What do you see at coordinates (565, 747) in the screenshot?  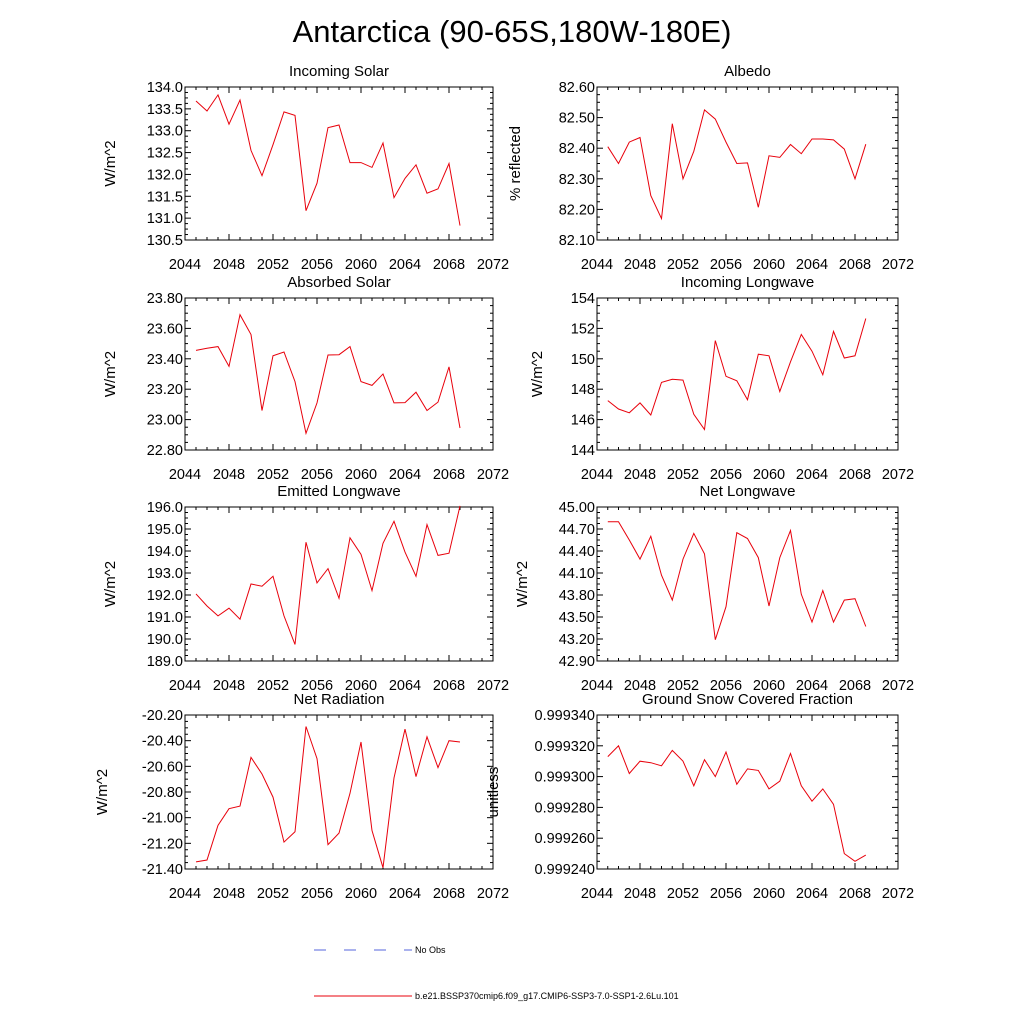 I see `y-tick-label: 0.999320` at bounding box center [565, 747].